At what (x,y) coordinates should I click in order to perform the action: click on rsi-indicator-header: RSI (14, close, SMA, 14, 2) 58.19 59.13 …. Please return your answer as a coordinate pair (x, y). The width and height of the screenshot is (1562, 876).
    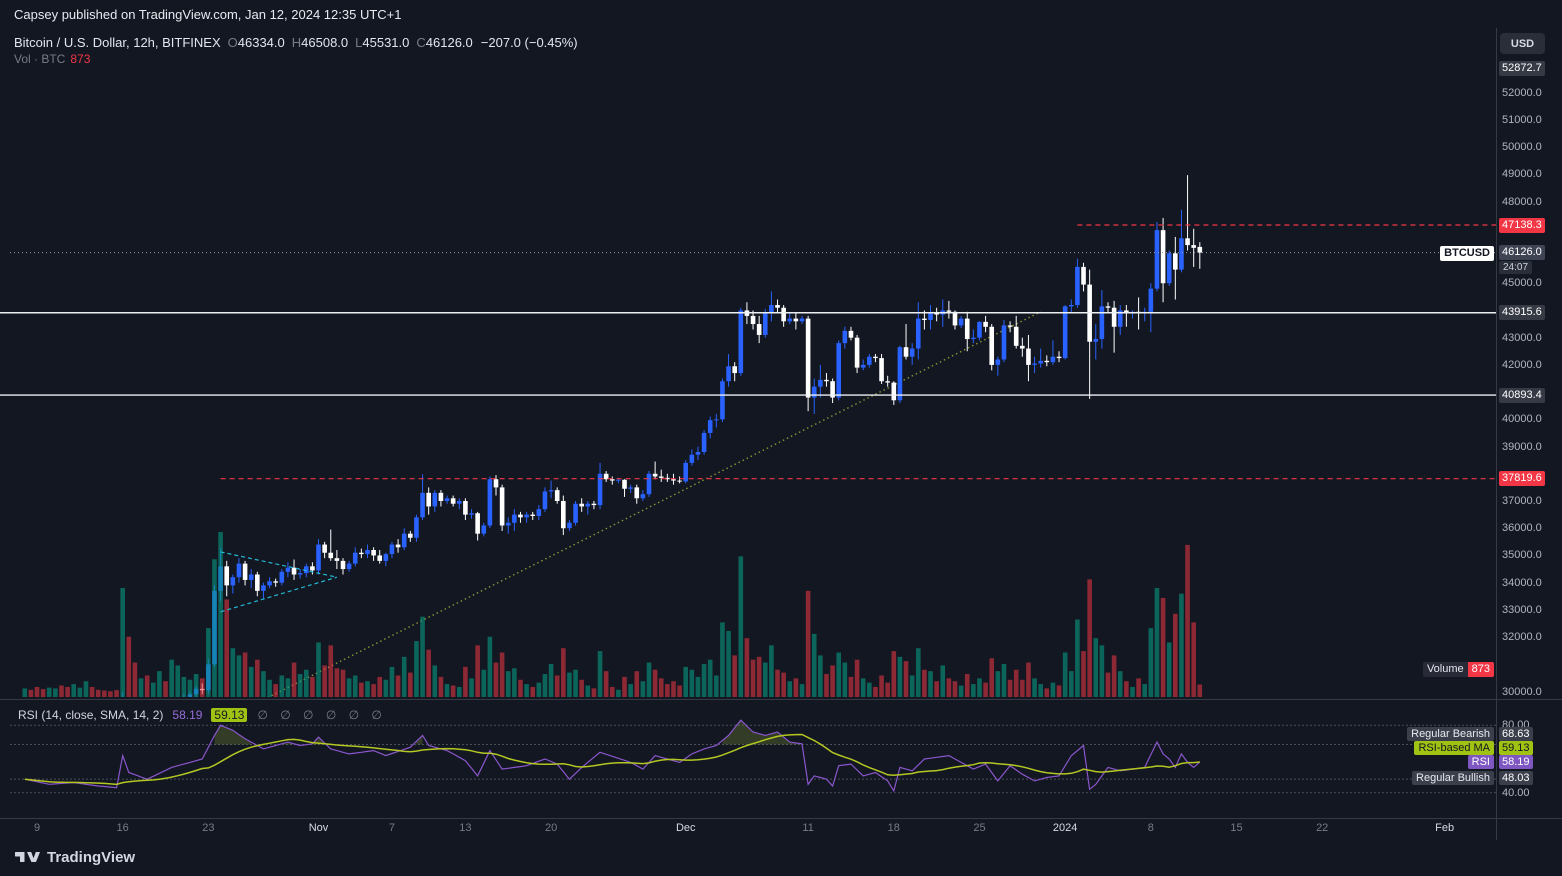
    Looking at the image, I should click on (200, 715).